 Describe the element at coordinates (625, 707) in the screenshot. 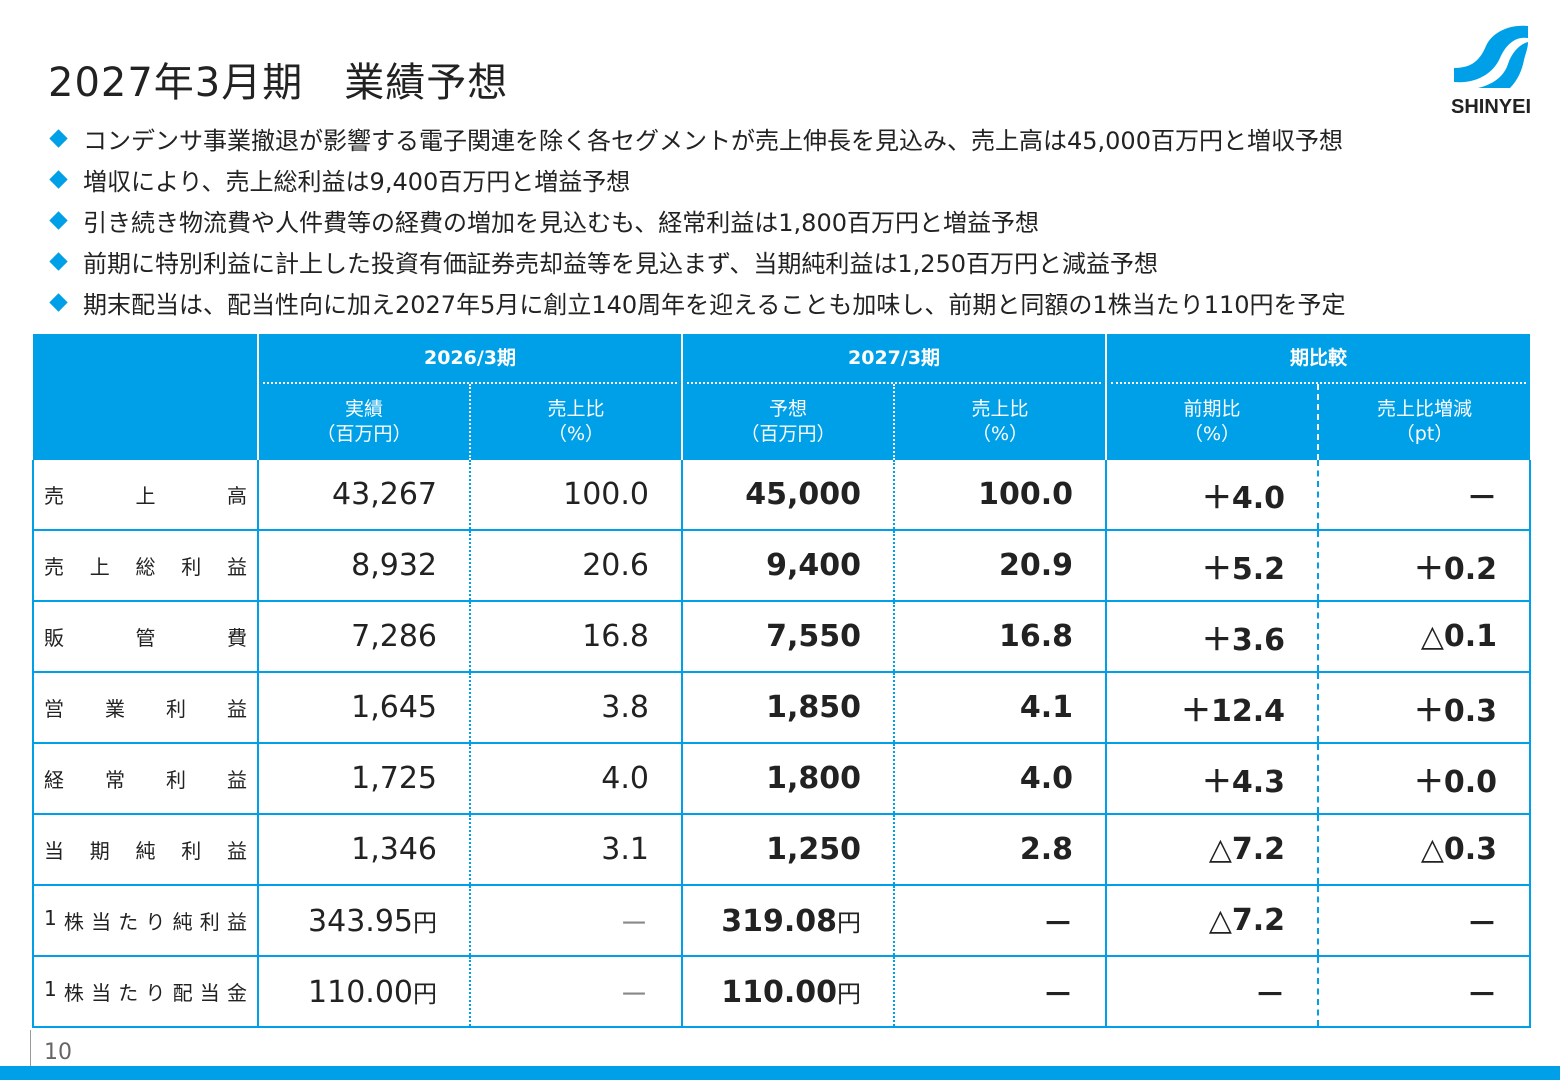

I see `cell-text: 3.8` at that location.